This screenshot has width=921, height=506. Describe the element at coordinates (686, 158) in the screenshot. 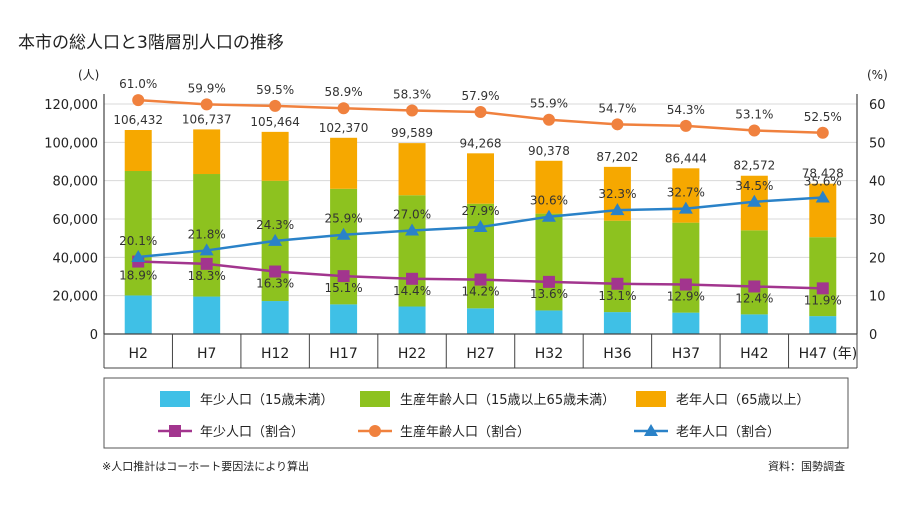

I see `bar-total-label: 86,444` at that location.